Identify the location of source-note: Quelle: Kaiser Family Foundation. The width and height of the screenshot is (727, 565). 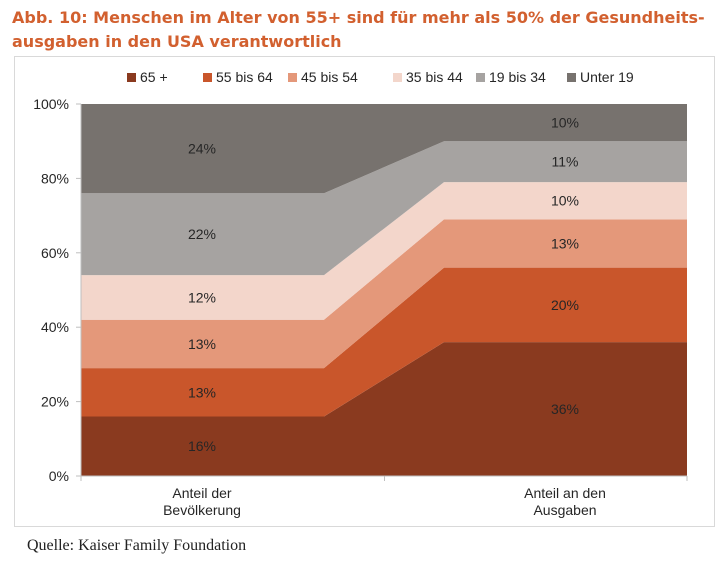
(137, 545).